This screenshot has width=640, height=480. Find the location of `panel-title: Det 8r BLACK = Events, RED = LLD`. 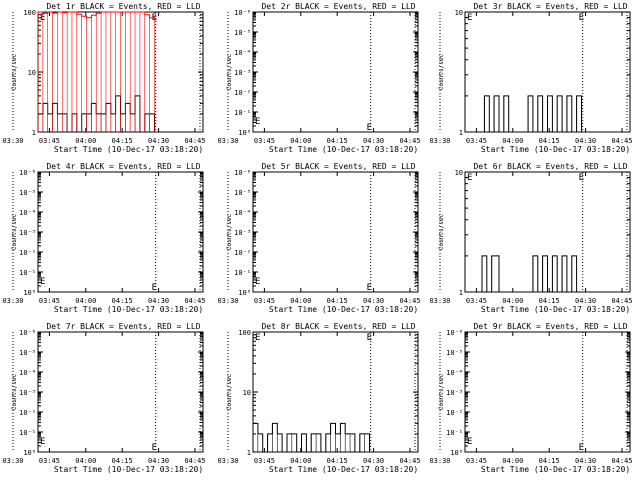

panel-title: Det 8r BLACK = Events, RED = LLD is located at coordinates (338, 326).